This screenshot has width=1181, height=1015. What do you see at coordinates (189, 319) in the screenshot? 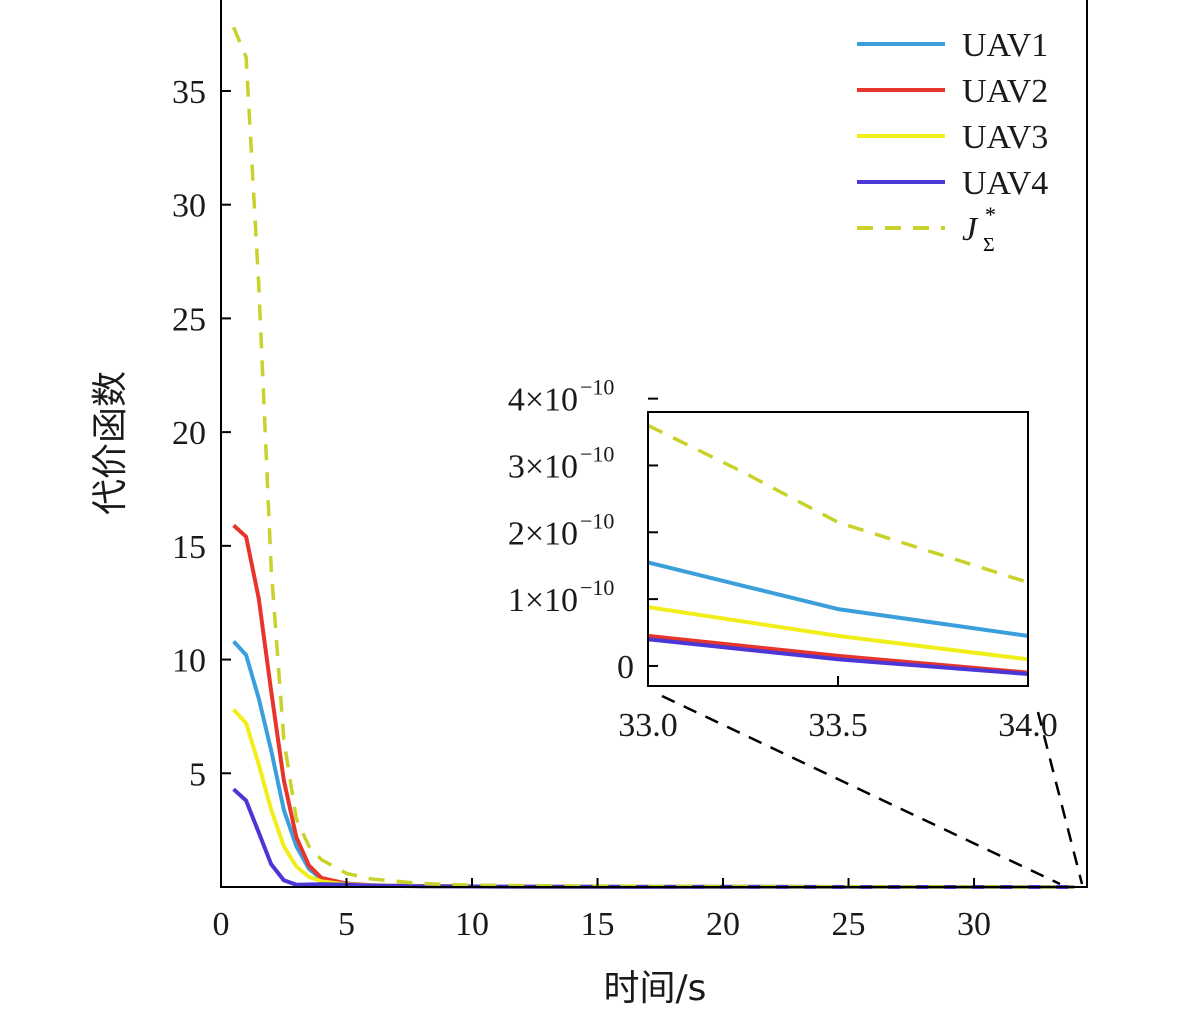
I see `y-tick-label: 25` at bounding box center [189, 319].